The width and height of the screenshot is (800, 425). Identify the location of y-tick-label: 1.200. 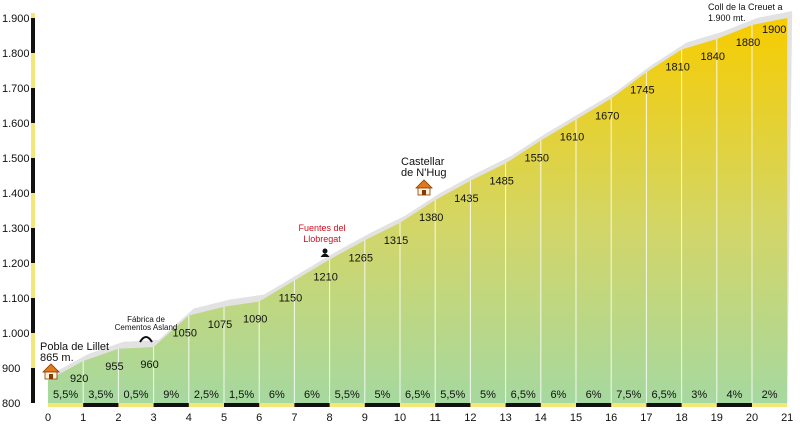
(16, 264).